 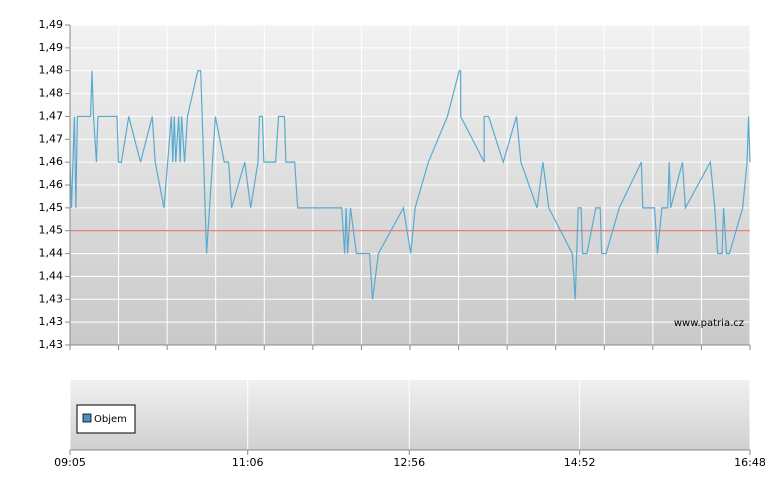 I want to click on x-tick-label: 16:48, so click(x=750, y=462).